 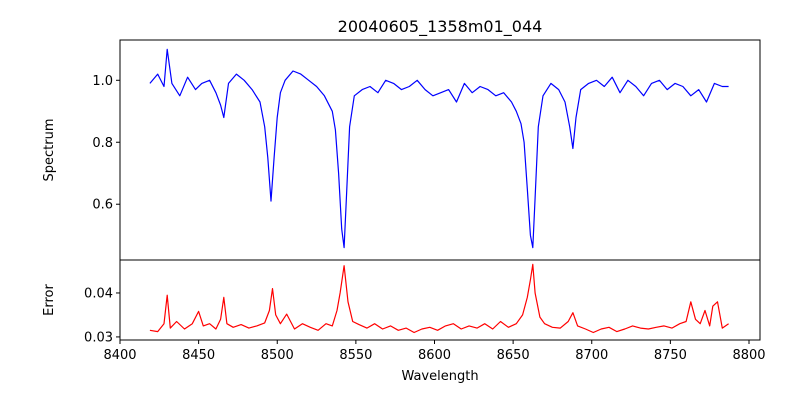 I want to click on error-x-tick-label: 8800, so click(x=748, y=355).